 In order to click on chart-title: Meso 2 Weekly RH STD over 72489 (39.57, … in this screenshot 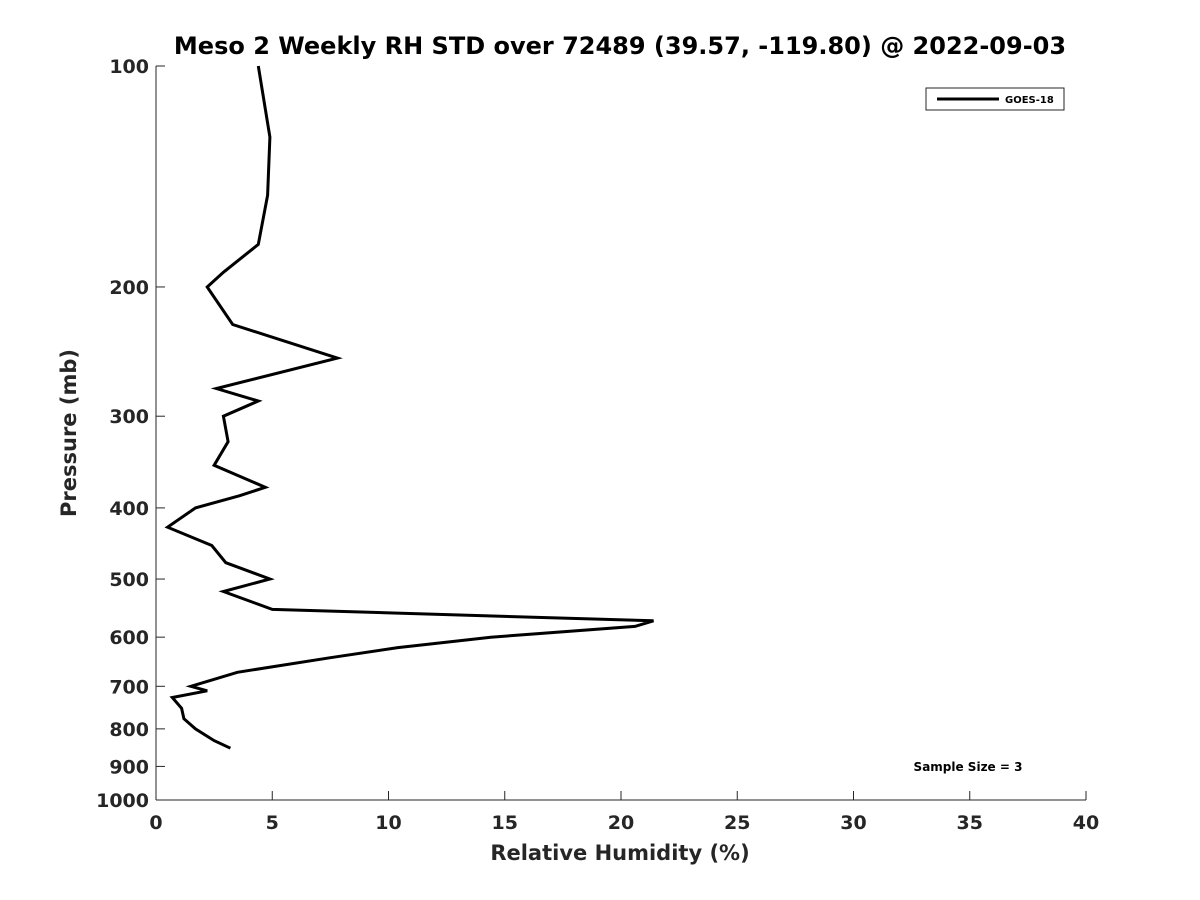, I will do `click(620, 46)`.